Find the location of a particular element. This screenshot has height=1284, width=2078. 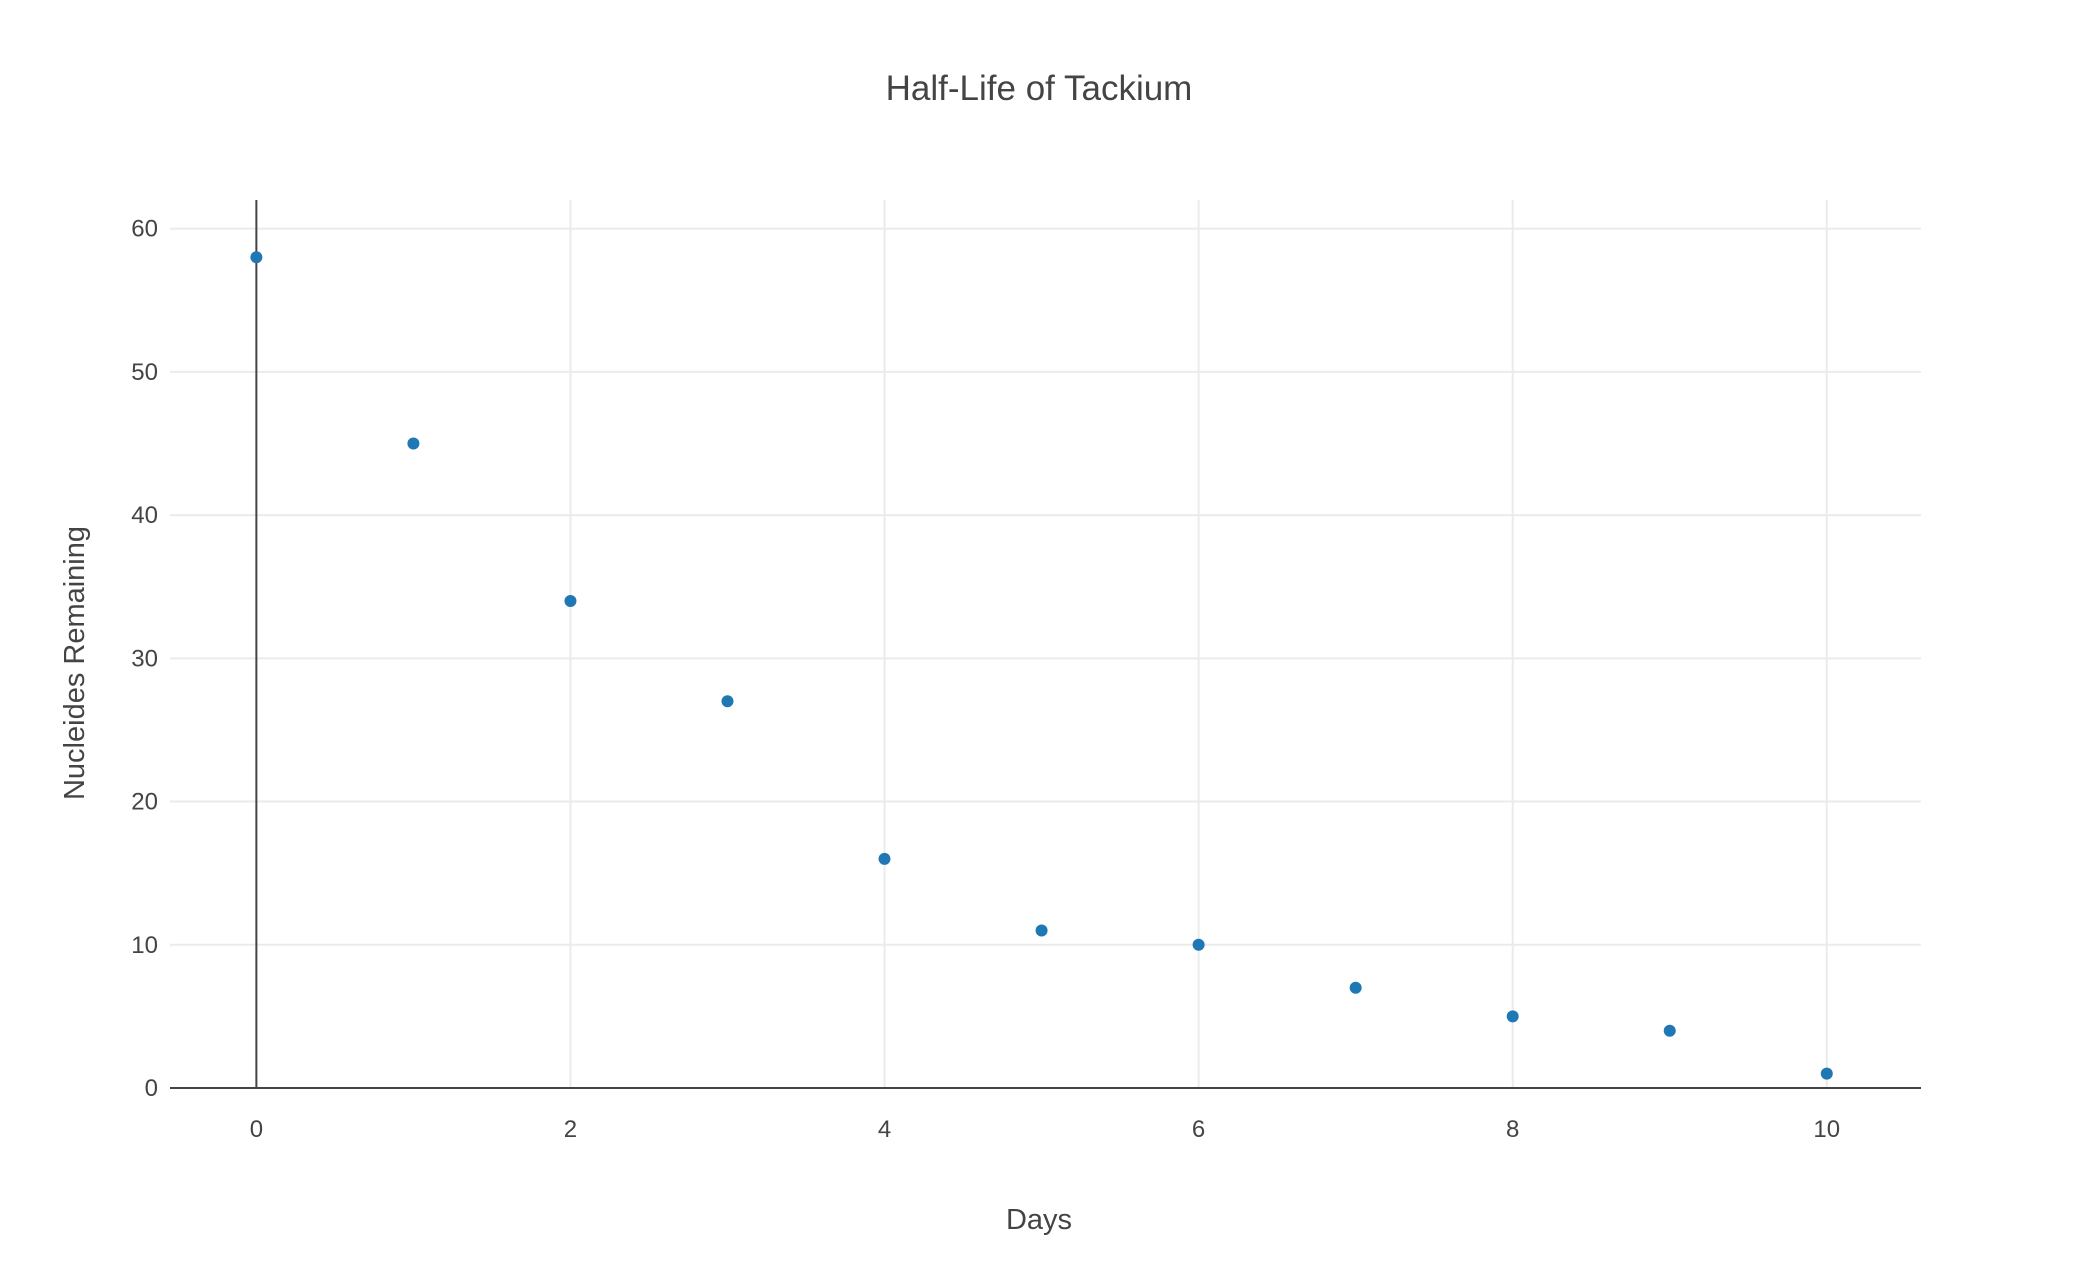

y-tick-label-0: 0 is located at coordinates (151, 1088).